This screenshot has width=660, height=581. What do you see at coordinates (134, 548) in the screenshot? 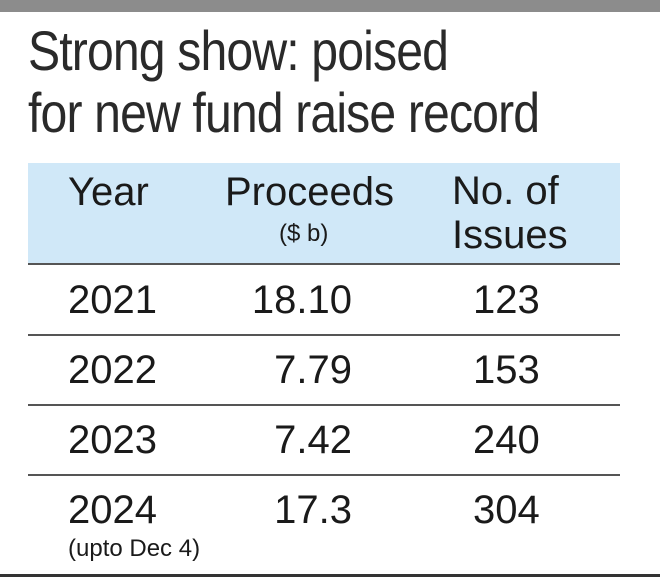
I see `cell-note: (upto Dec 4)` at bounding box center [134, 548].